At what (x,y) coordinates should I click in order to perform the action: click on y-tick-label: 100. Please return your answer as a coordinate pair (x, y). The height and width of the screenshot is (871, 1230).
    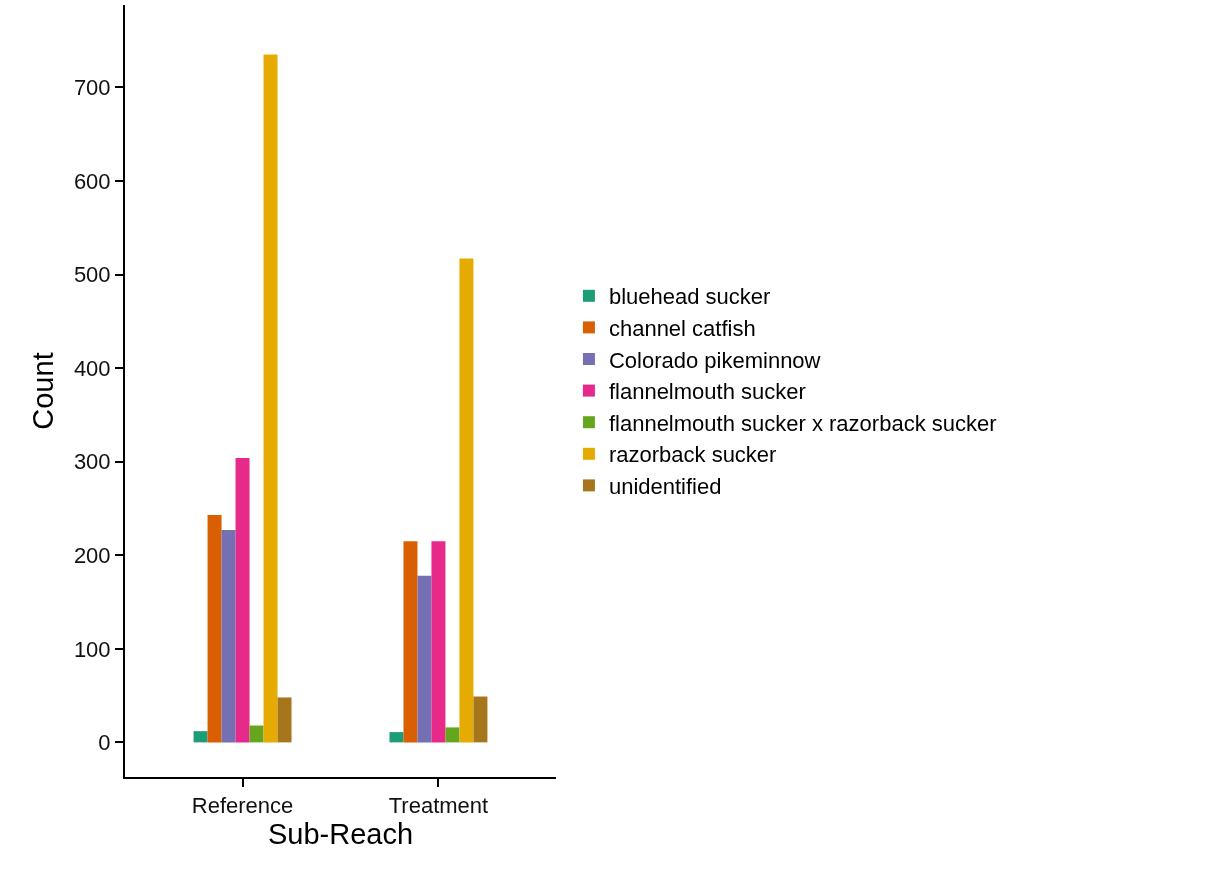
    Looking at the image, I should click on (92, 649).